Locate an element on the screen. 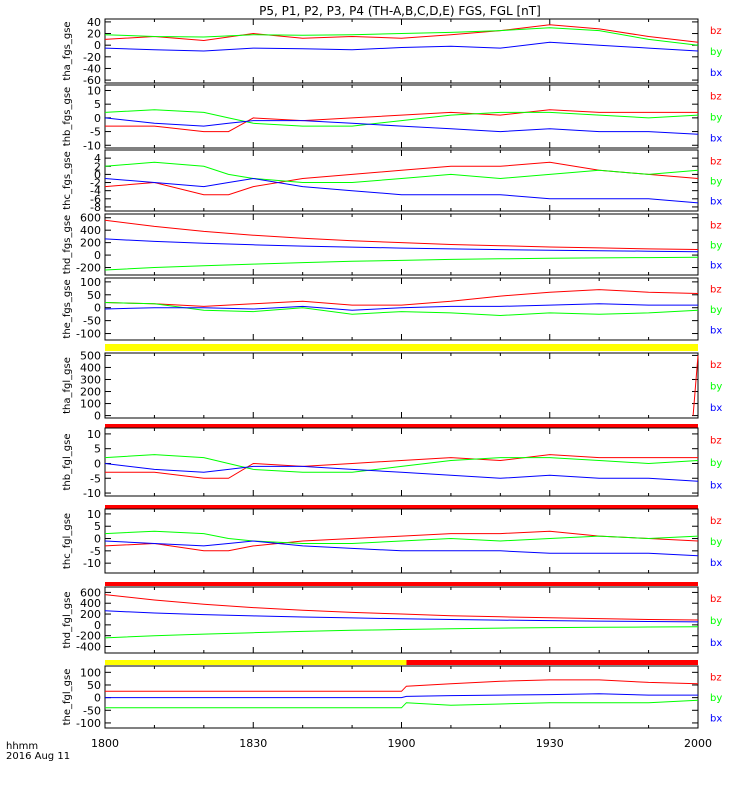 The height and width of the screenshot is (800, 750). y-axis-label: thc_fgs_gse is located at coordinates (67, 180).